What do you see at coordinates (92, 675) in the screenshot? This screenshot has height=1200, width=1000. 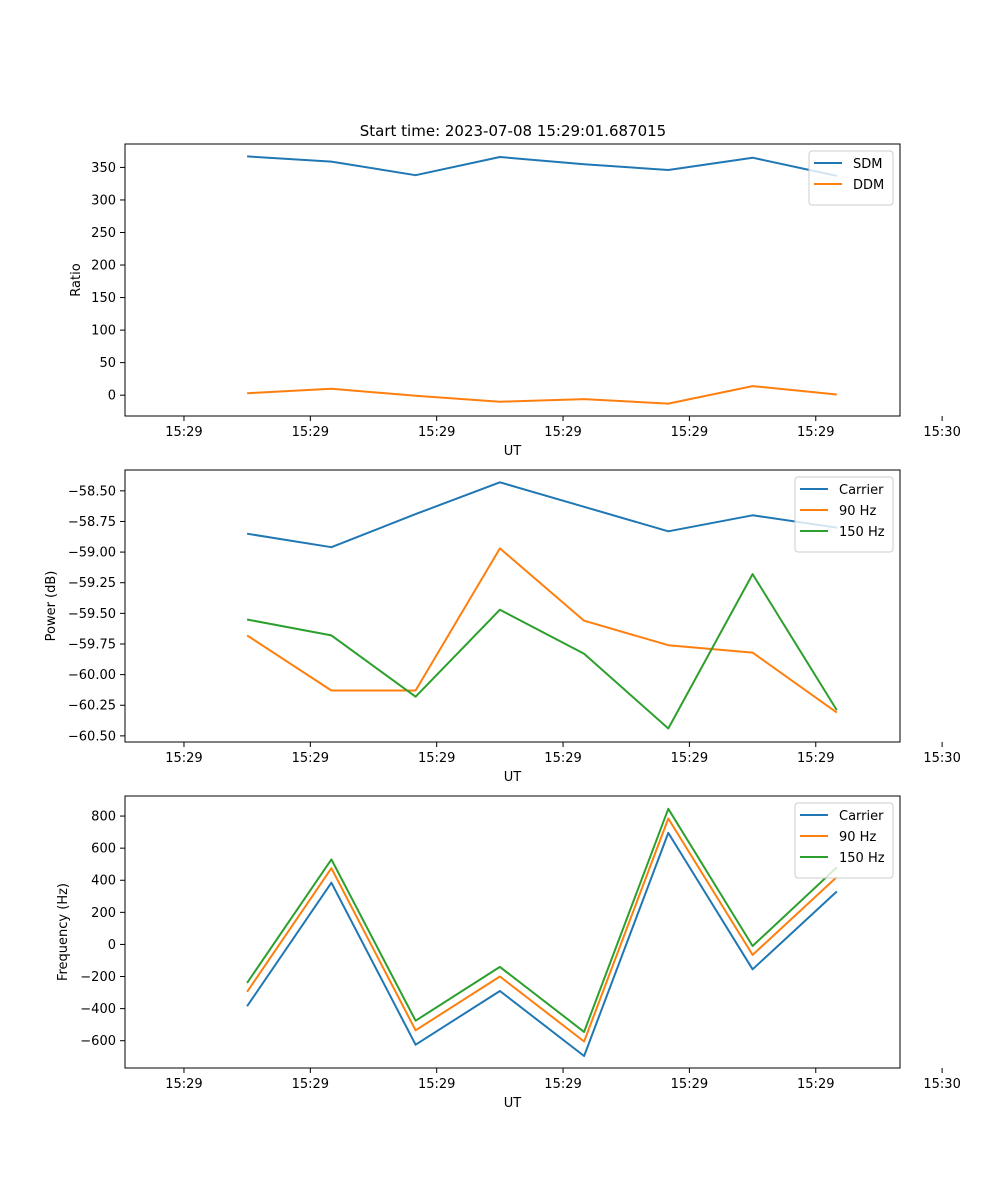 I see `panel-2-y-tick-label: −60.00` at bounding box center [92, 675].